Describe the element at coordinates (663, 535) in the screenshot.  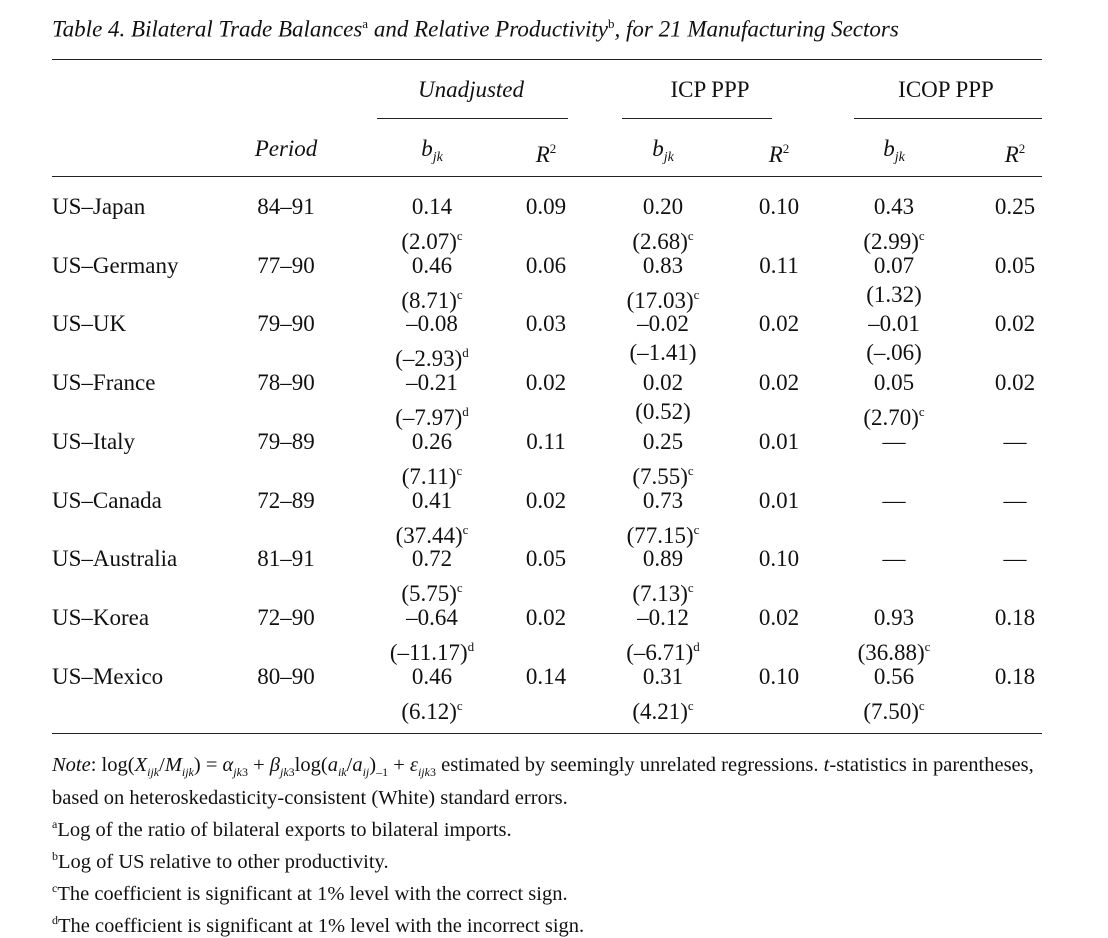
I see `t-stat-cell: (77.15)c` at that location.